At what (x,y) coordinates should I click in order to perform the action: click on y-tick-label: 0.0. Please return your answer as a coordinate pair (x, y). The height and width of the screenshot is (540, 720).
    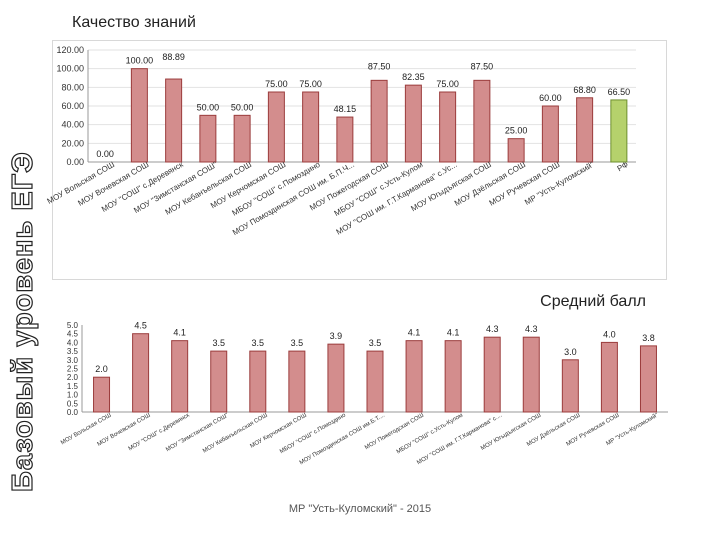
    Looking at the image, I should click on (73, 412).